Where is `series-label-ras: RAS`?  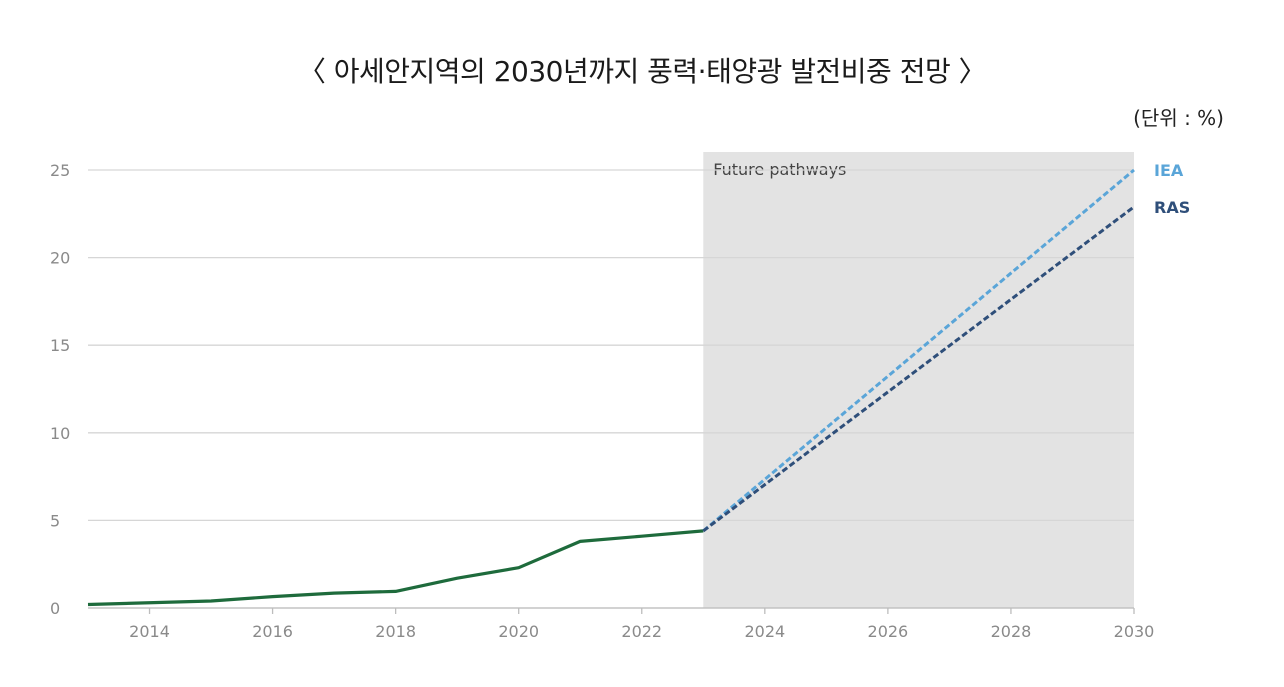 series-label-ras: RAS is located at coordinates (1172, 207).